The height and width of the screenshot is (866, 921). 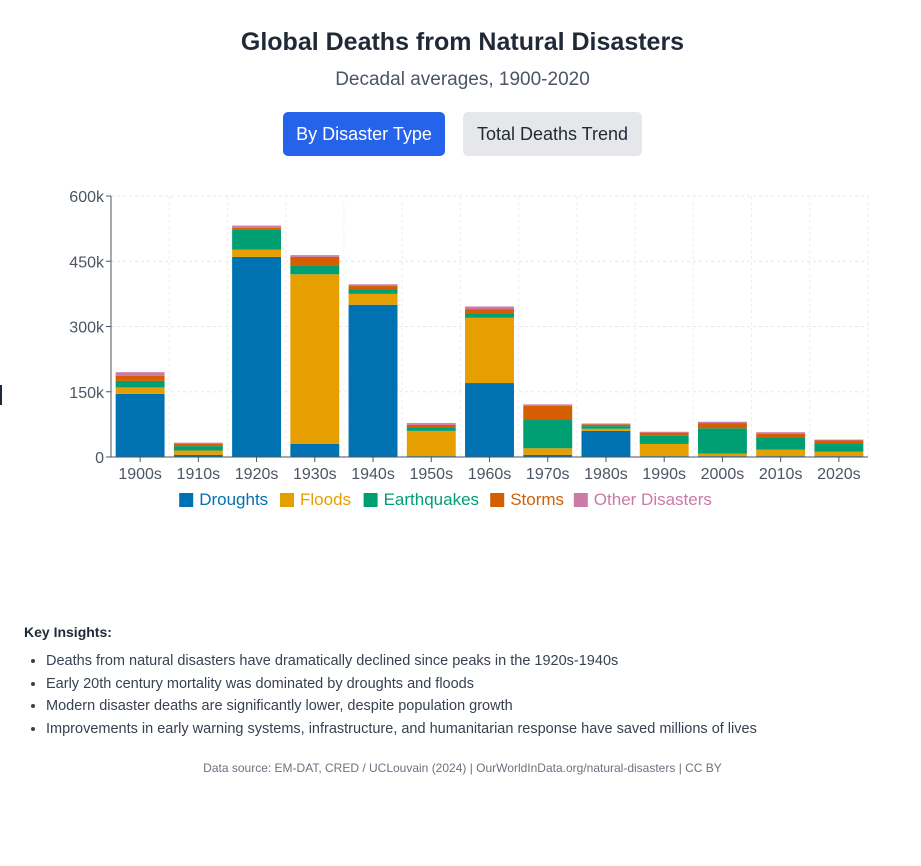 I want to click on bar-droughts-1960s, so click(x=489, y=420).